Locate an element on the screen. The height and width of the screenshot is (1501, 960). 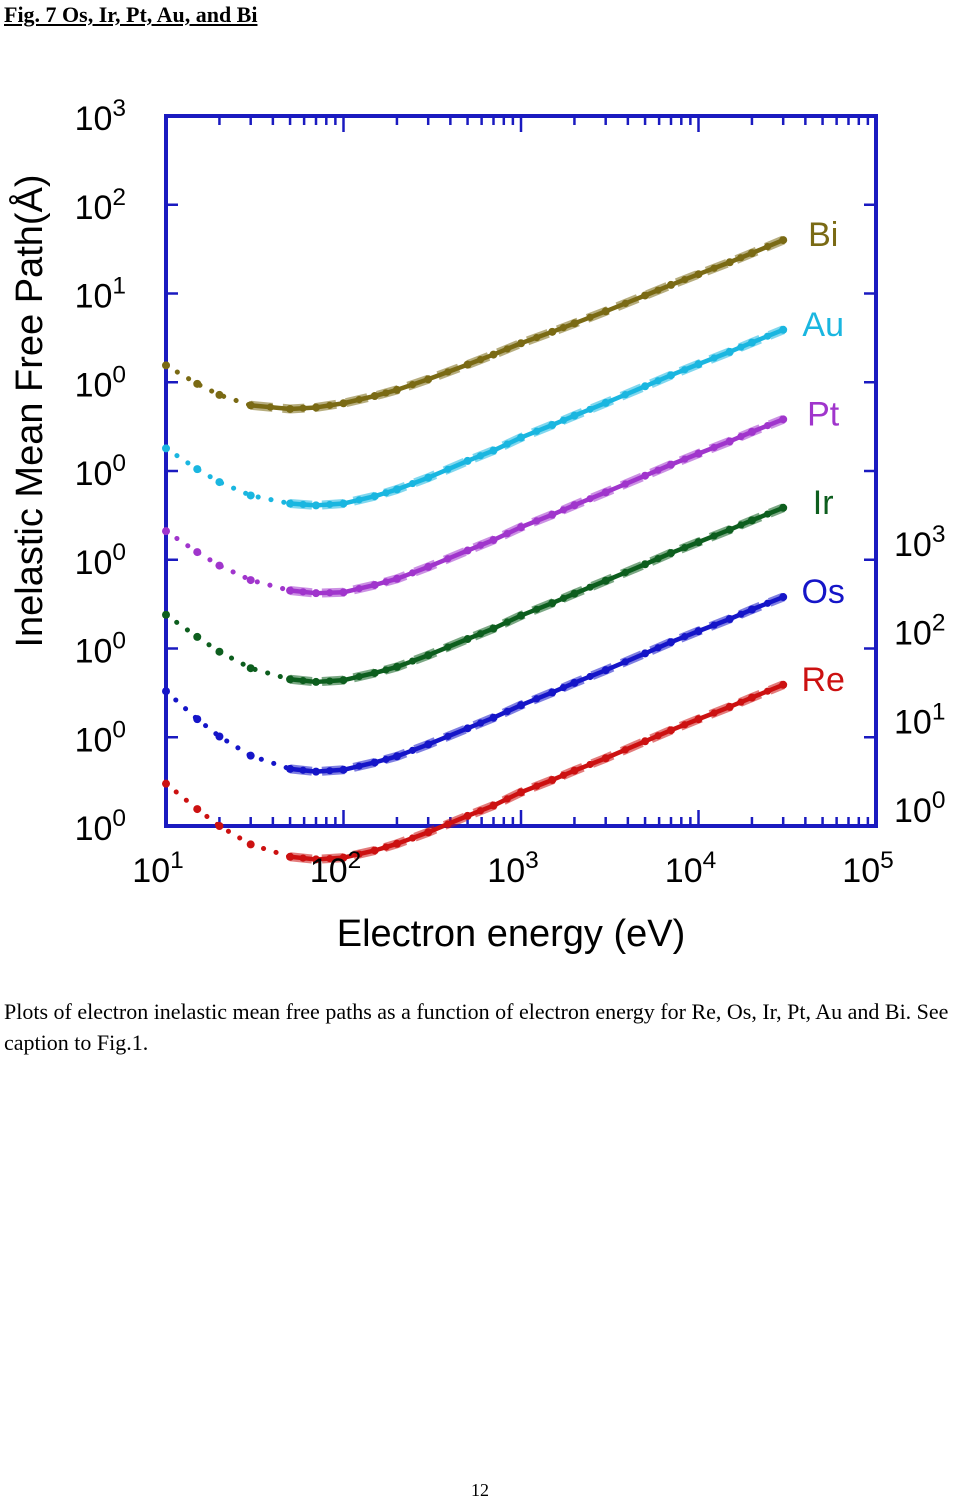
series-label: Os is located at coordinates (822, 592).